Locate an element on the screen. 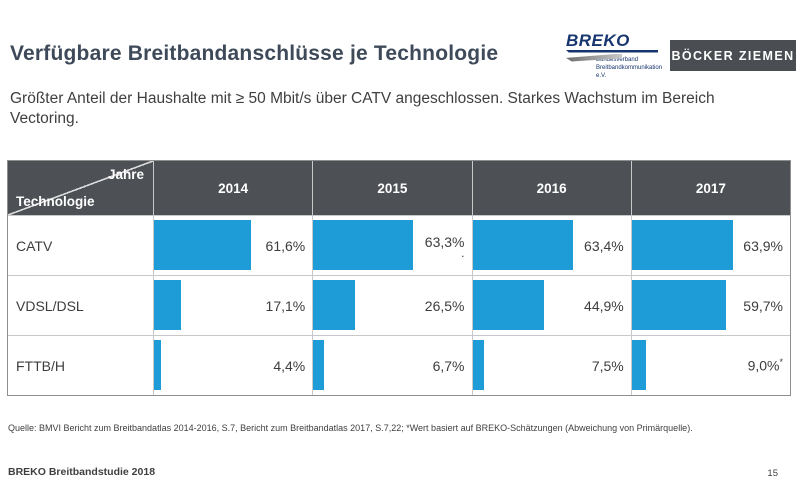 The height and width of the screenshot is (501, 800). breko-subtext-line1: Bundesverband is located at coordinates (617, 59).